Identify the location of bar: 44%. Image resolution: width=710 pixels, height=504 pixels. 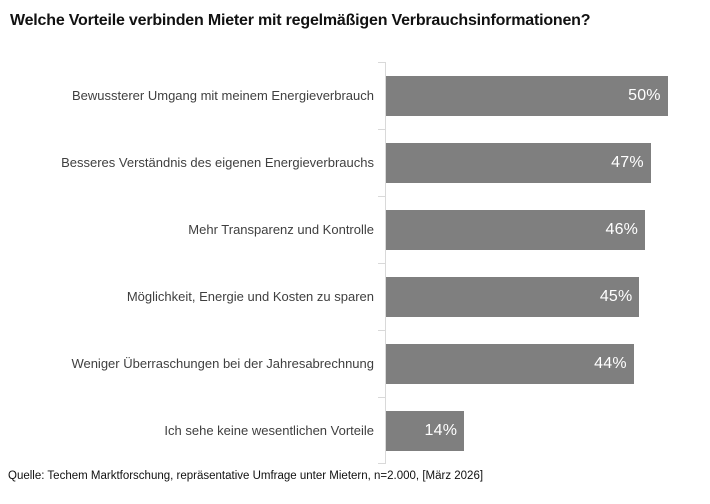
(509, 363).